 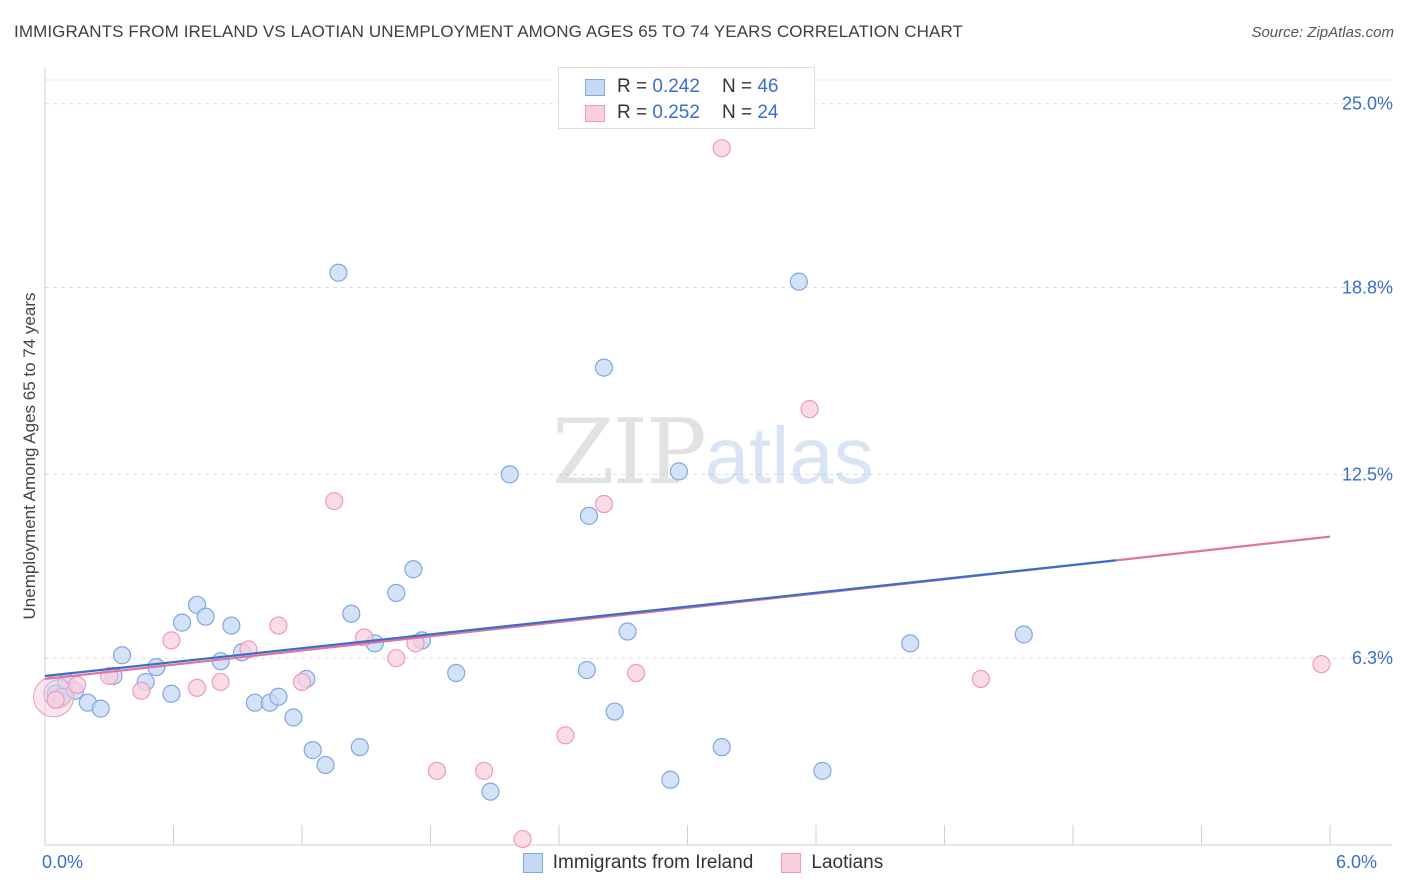 I want to click on trend-line-laotians, so click(x=687, y=608).